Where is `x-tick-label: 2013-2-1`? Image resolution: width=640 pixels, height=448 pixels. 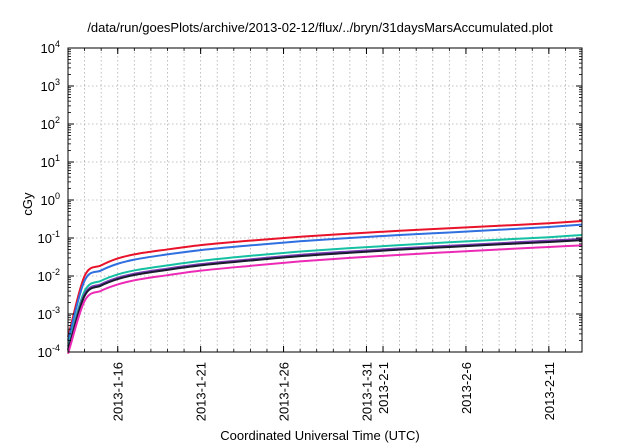 x-tick-label: 2013-2-1 is located at coordinates (383, 388).